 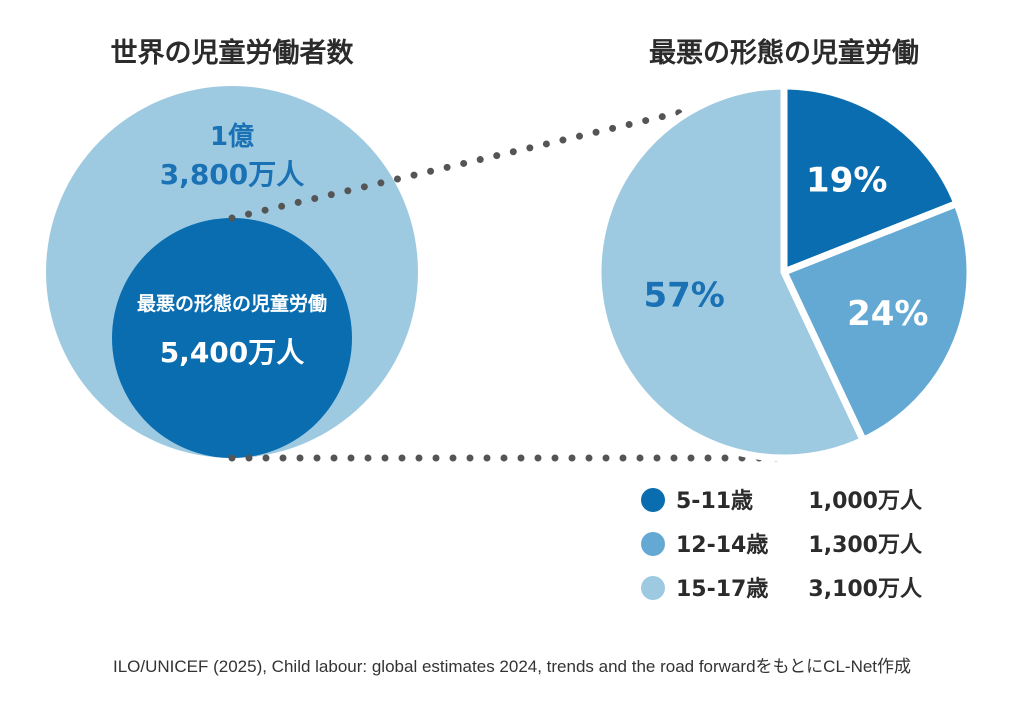 What do you see at coordinates (865, 545) in the screenshot?
I see `legend-count-12-14歳: 1,300万人` at bounding box center [865, 545].